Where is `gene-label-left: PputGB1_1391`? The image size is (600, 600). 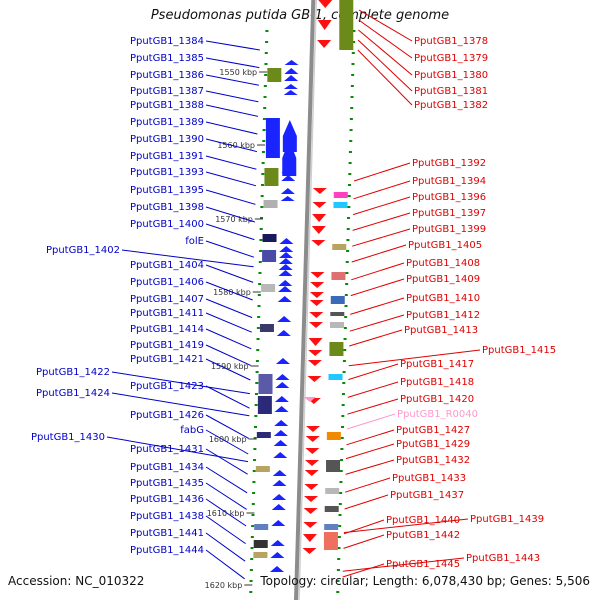 gene-label-left: PputGB1_1391 is located at coordinates (167, 156).